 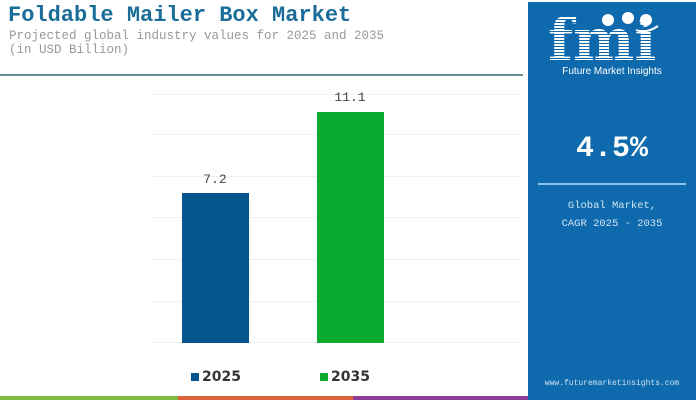 I want to click on cagr-divider, so click(x=612, y=184).